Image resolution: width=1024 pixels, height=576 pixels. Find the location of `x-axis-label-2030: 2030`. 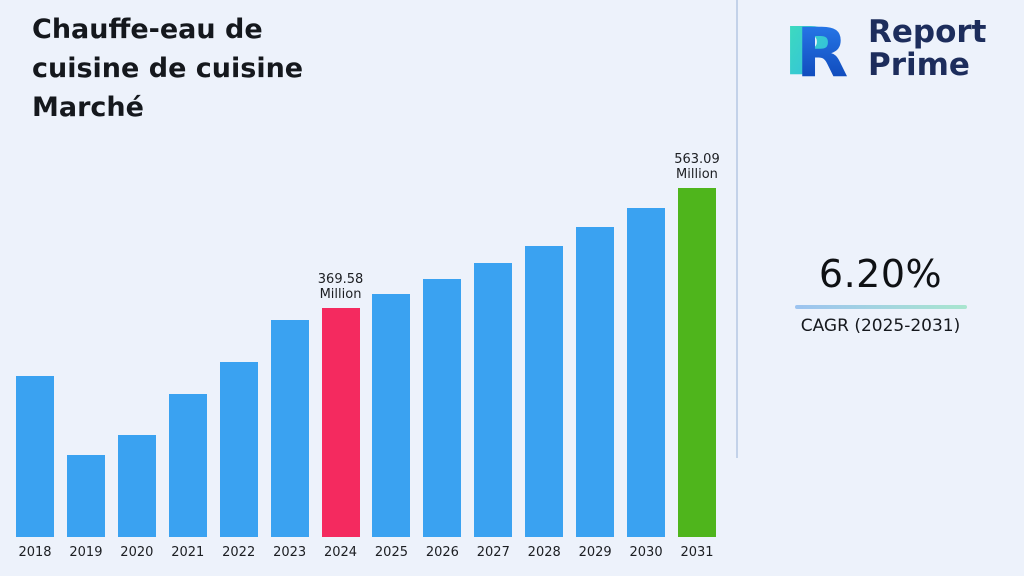

x-axis-label-2030: 2030 is located at coordinates (646, 552).